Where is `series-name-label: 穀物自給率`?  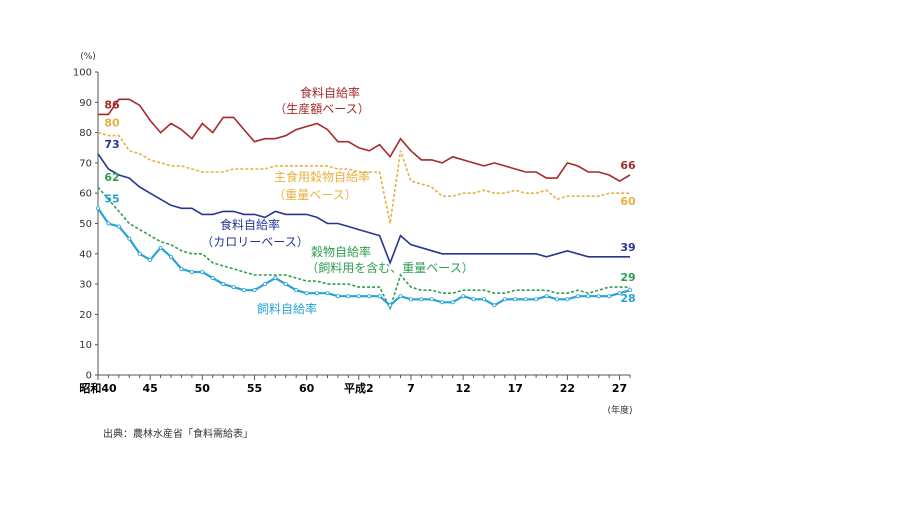
series-name-label: 穀物自給率 is located at coordinates (341, 251).